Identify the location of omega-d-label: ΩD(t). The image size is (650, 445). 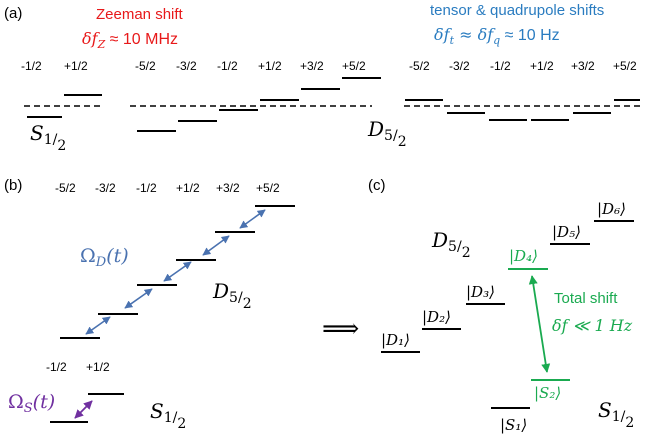
(104, 257).